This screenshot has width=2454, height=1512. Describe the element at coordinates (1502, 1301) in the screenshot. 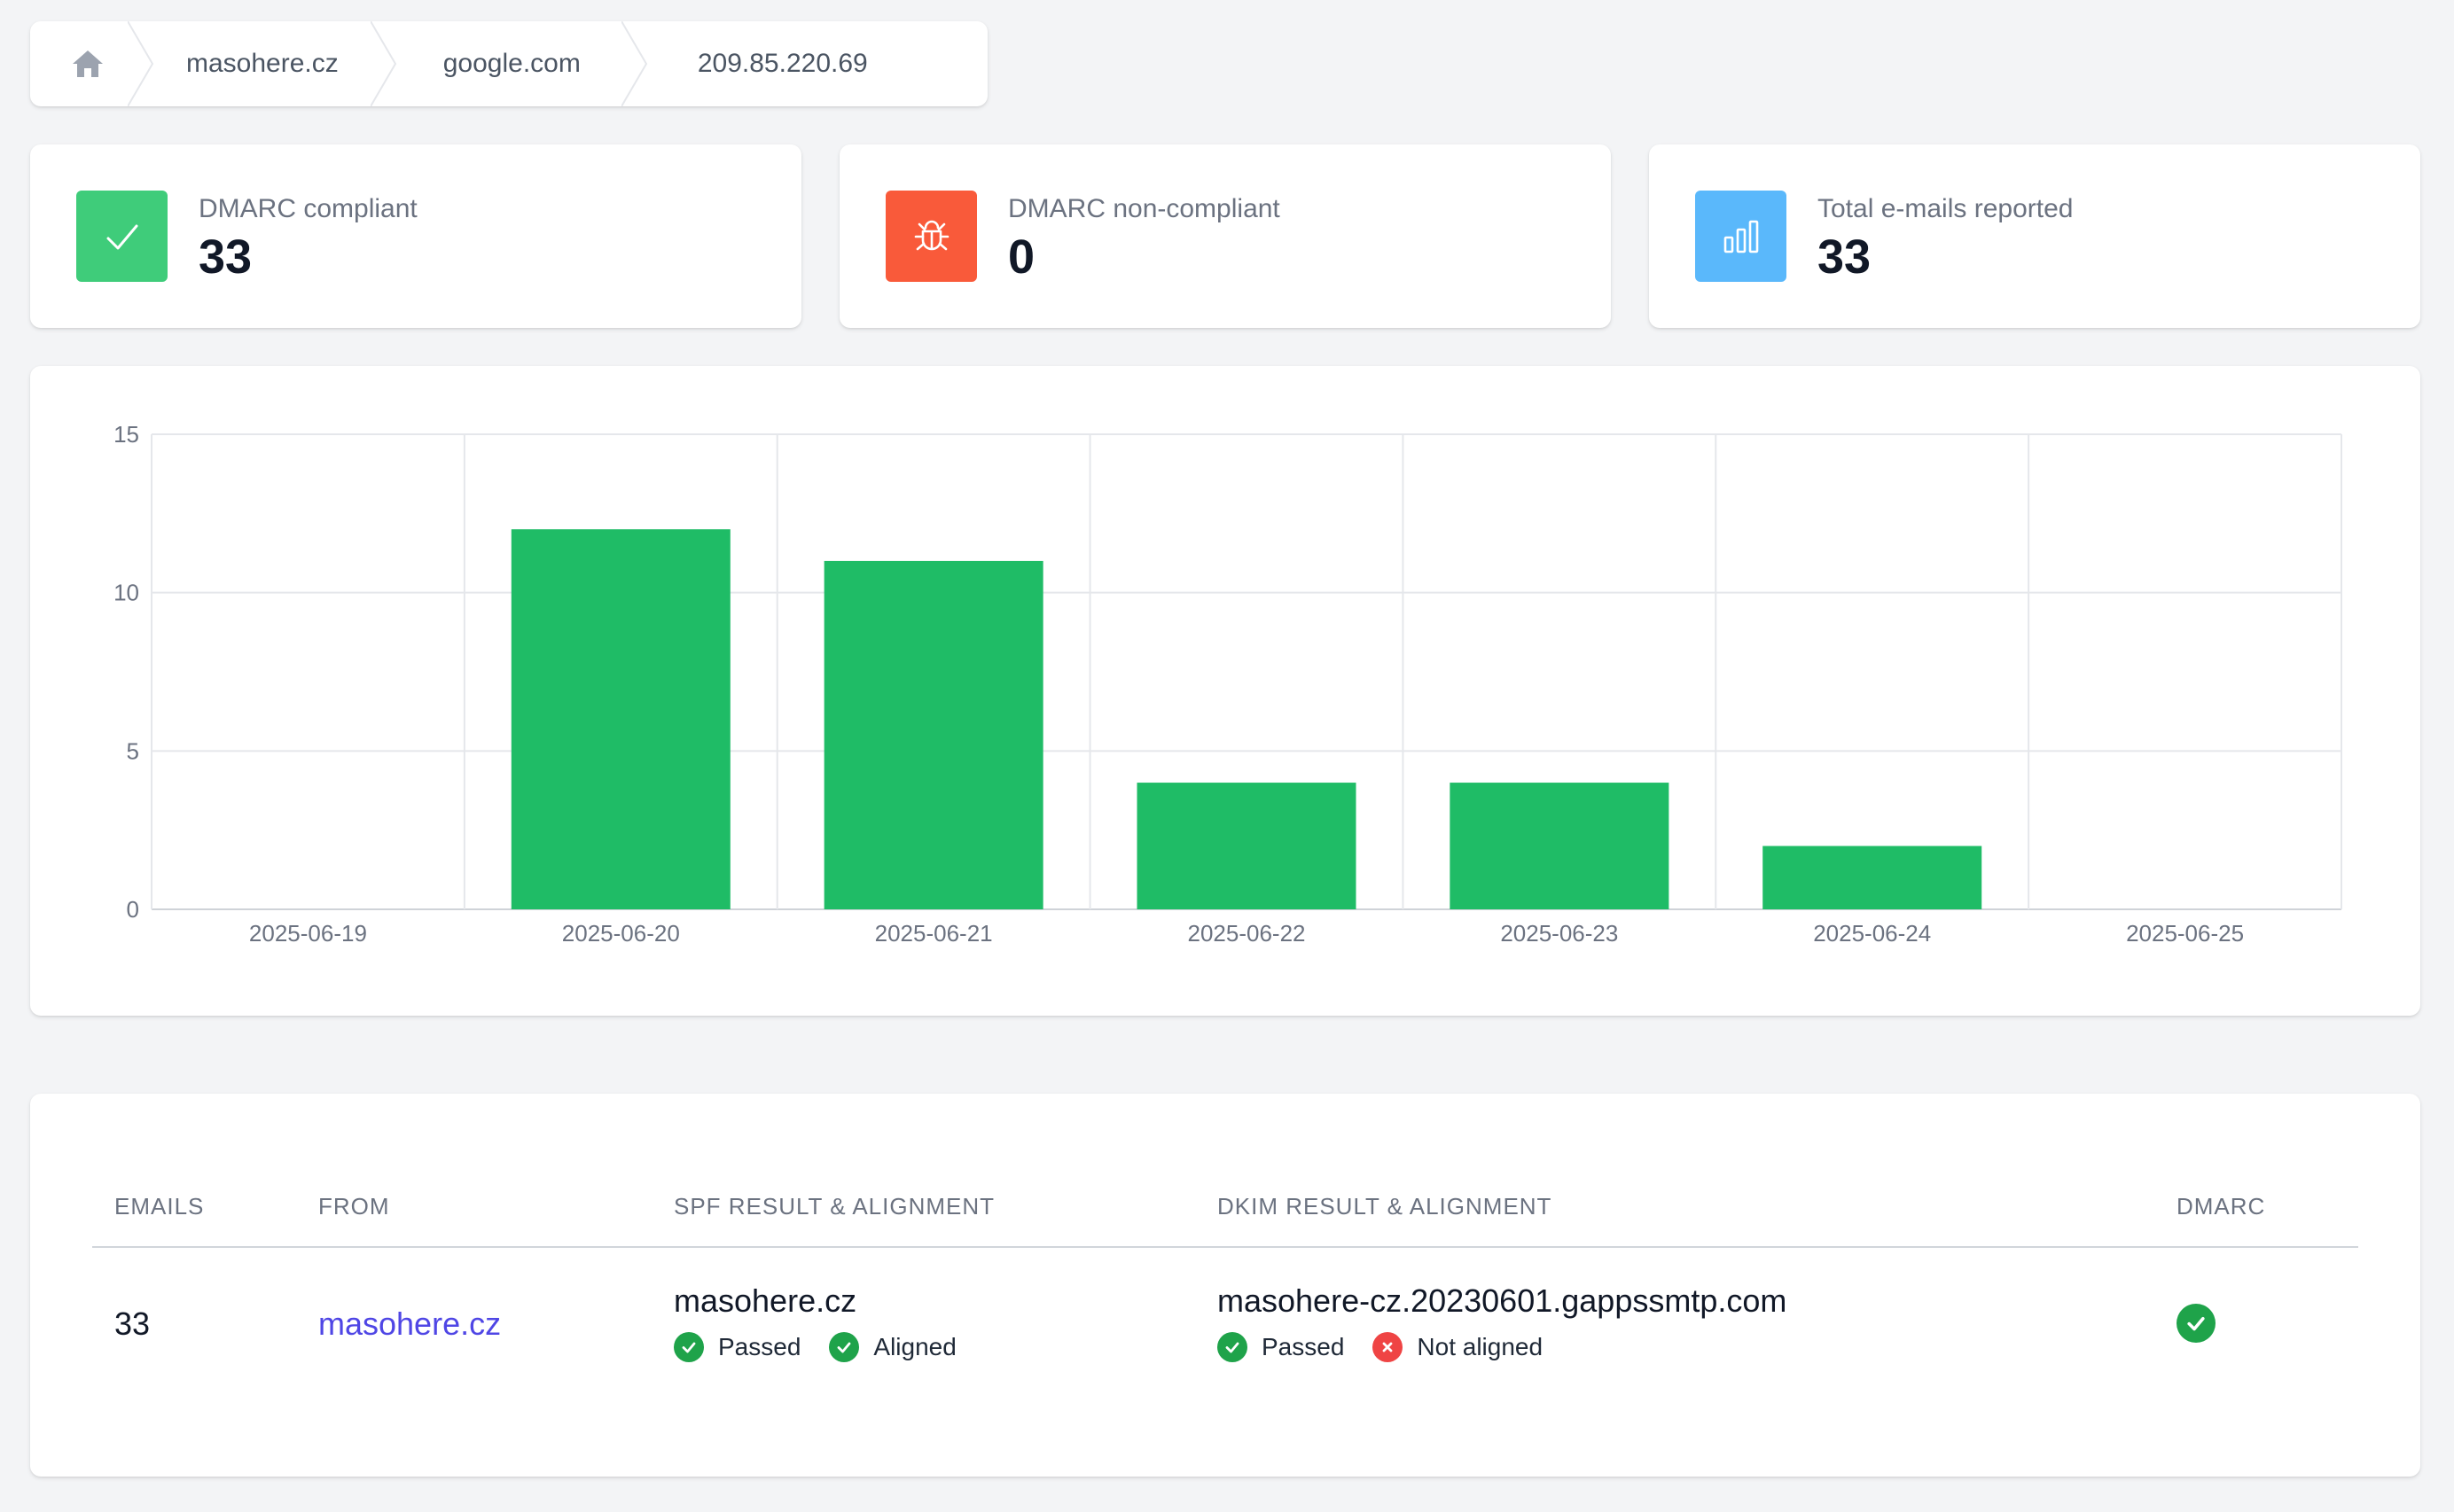

I see `dkim-domain: masohere-cz.20230601.gappssmtp.com` at that location.